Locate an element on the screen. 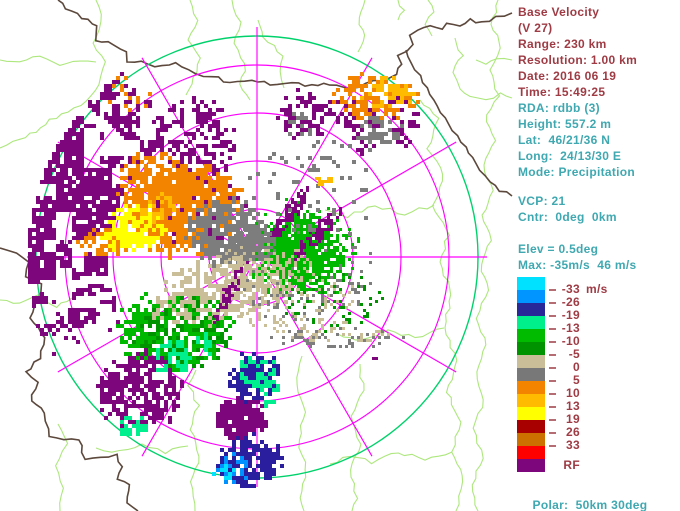 The width and height of the screenshot is (680, 511). echo-gray-band-s is located at coordinates (337, 337).